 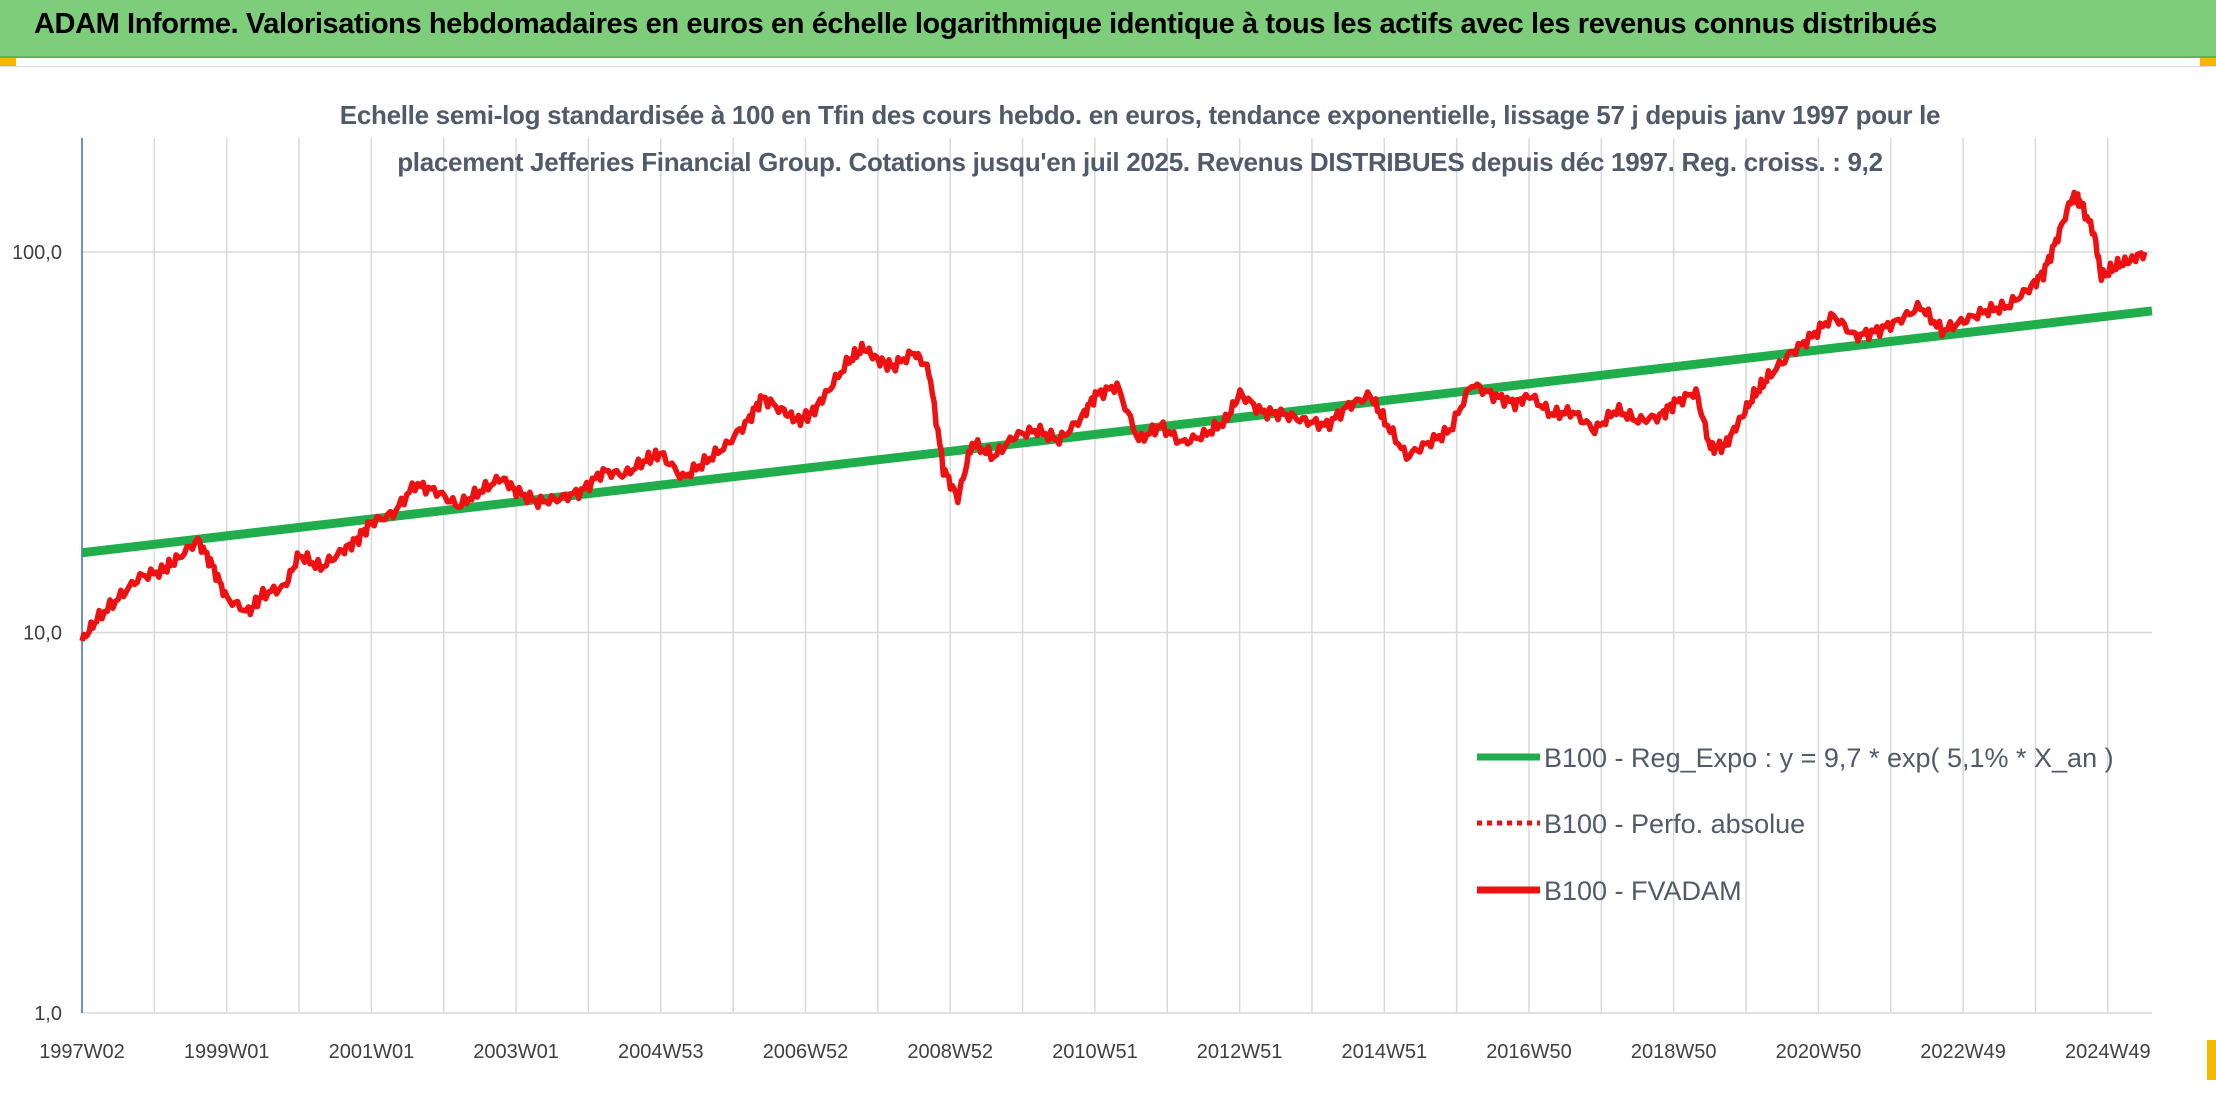 I want to click on x-tick-label: 2006W52, so click(x=806, y=1052).